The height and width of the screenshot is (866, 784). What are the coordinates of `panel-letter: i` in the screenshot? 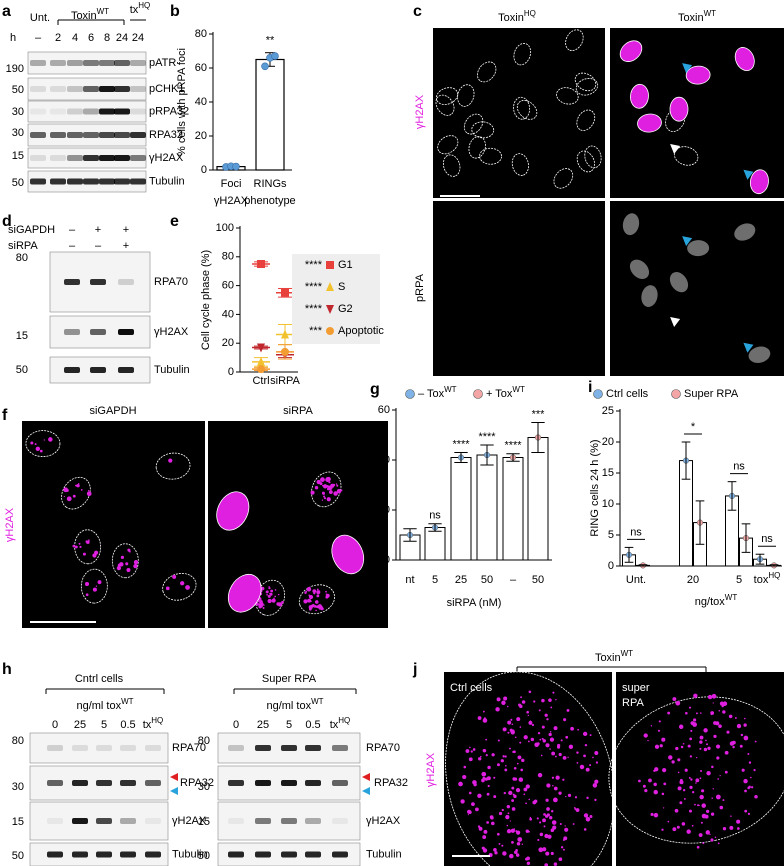 It's located at (590, 387).